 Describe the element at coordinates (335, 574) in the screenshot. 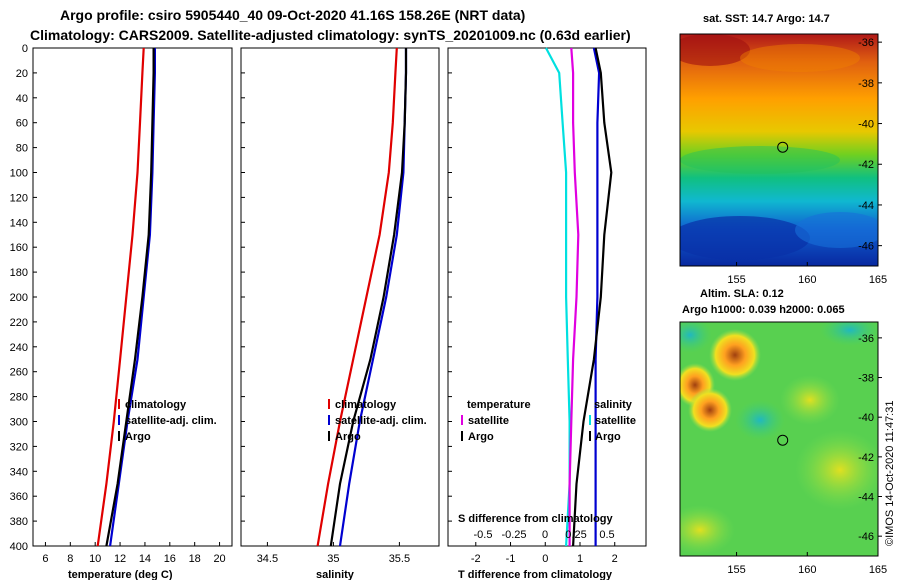

I see `salinity-x-label: salinity` at that location.